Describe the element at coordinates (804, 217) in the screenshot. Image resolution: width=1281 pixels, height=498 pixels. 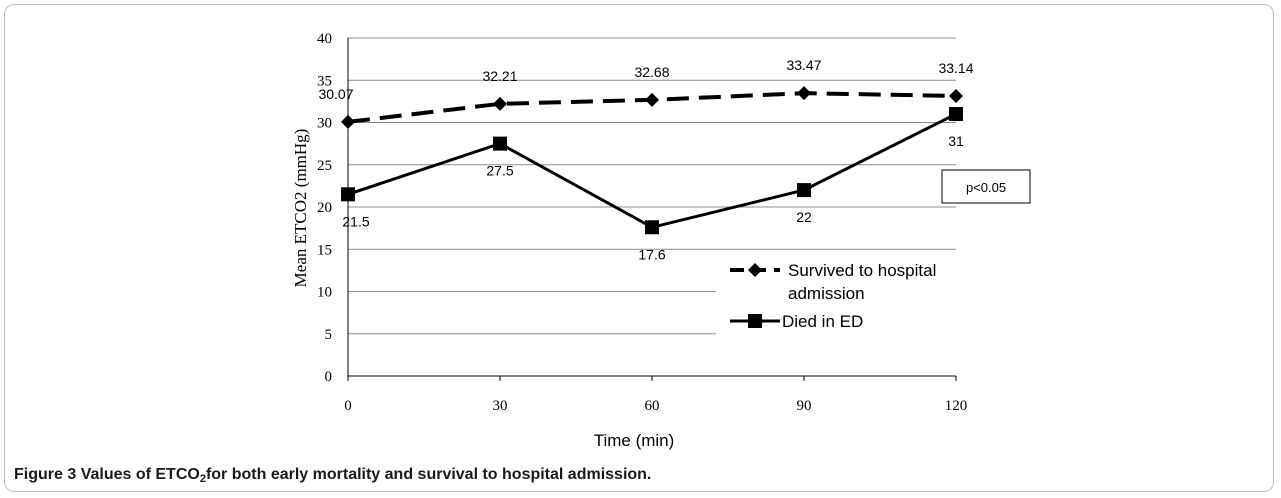
I see `data-label-died-90: 22` at that location.